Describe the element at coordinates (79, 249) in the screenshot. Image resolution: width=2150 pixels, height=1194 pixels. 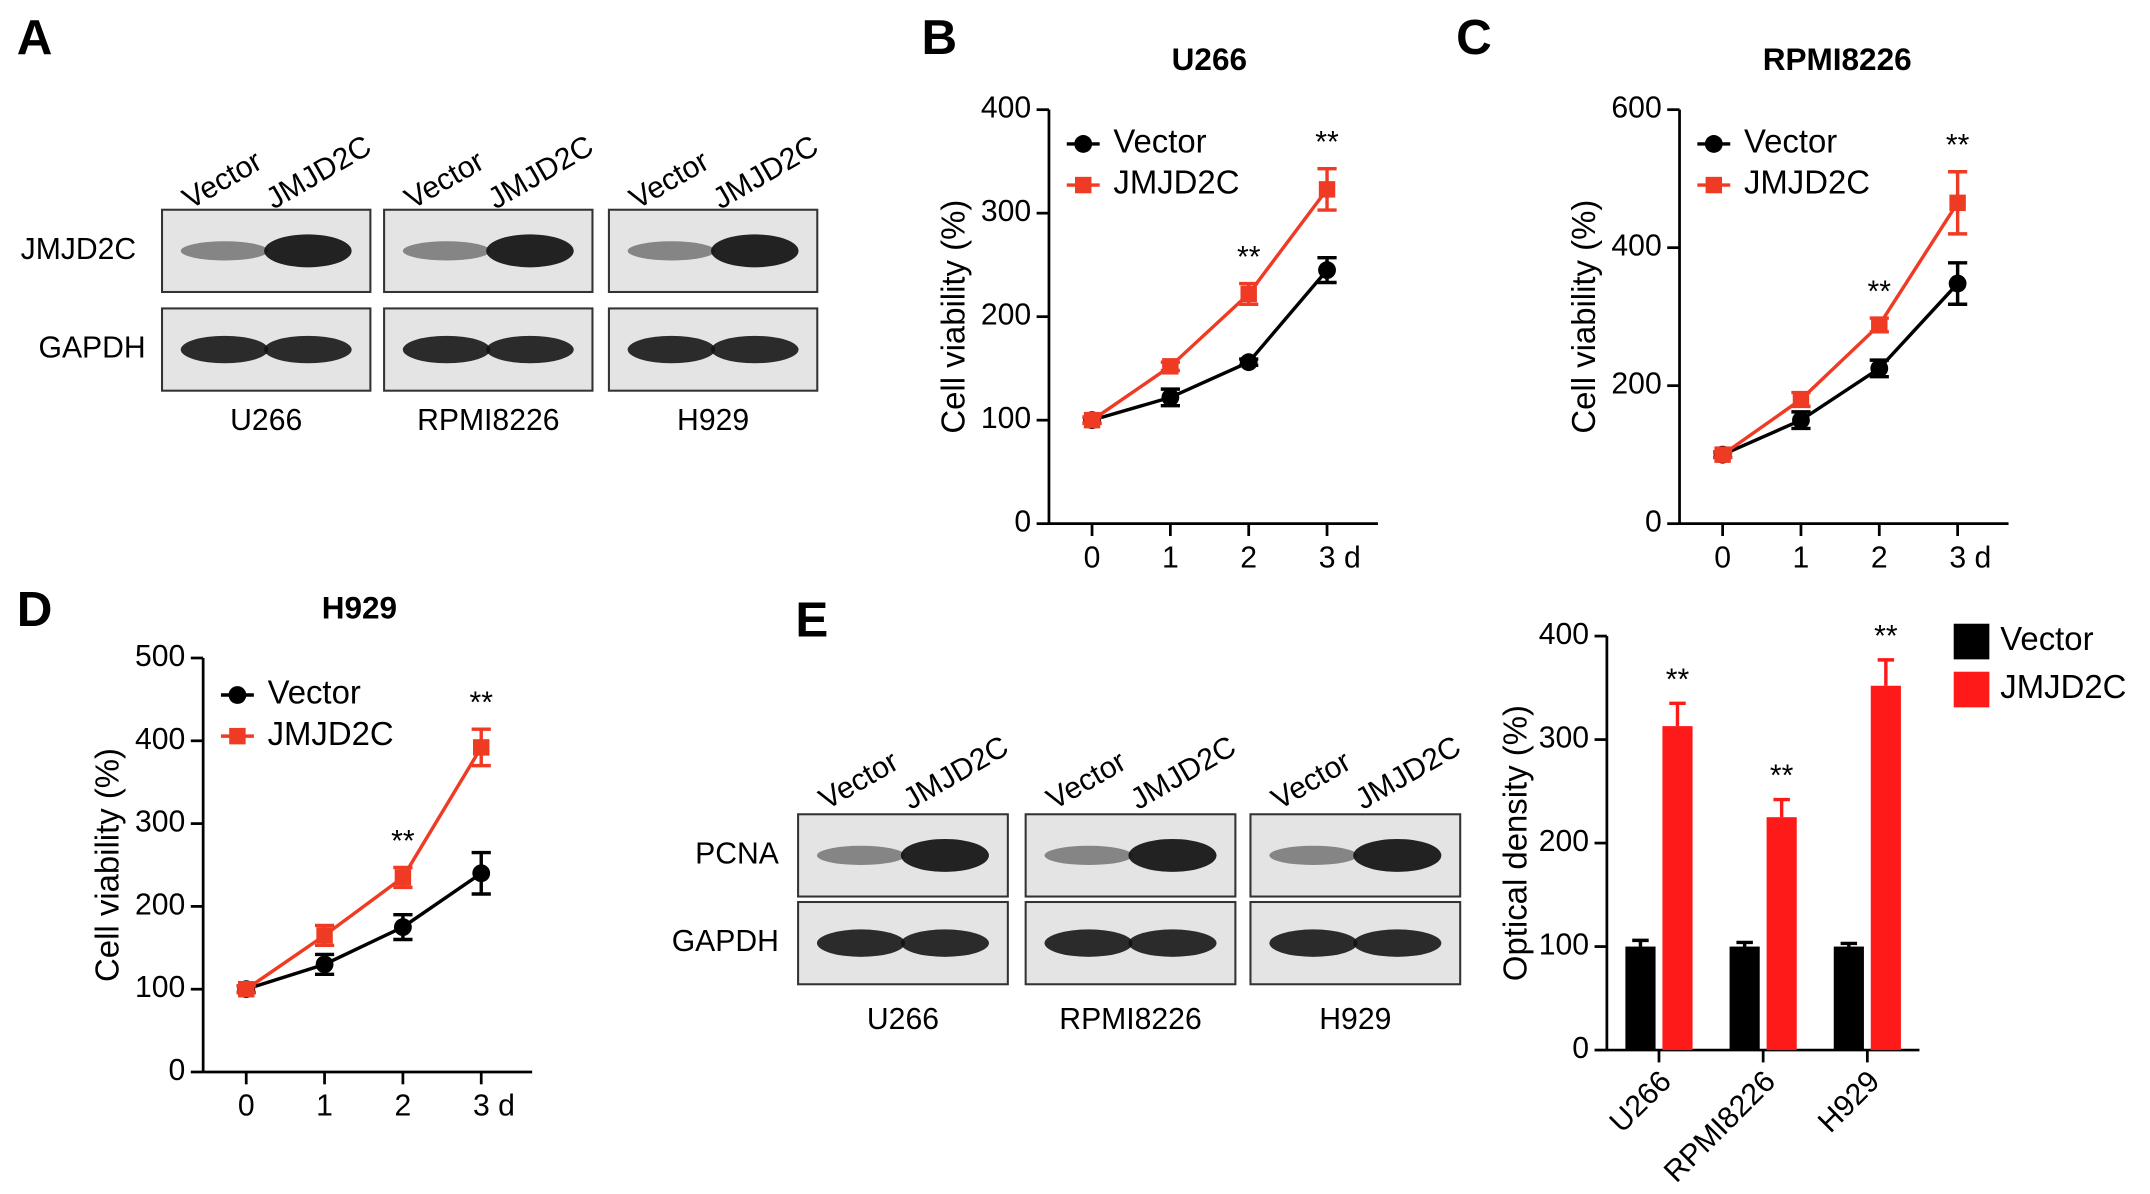
I see `blot-row-label: JMJD2C` at that location.